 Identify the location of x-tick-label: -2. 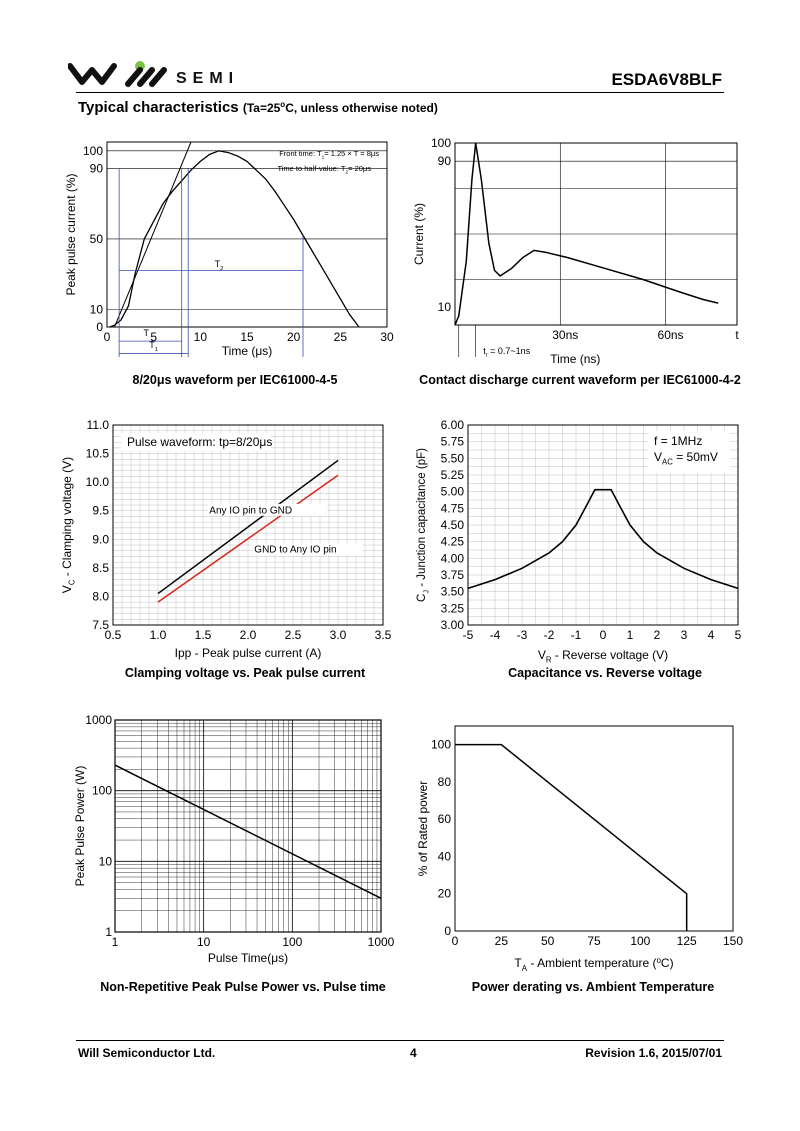
(549, 635).